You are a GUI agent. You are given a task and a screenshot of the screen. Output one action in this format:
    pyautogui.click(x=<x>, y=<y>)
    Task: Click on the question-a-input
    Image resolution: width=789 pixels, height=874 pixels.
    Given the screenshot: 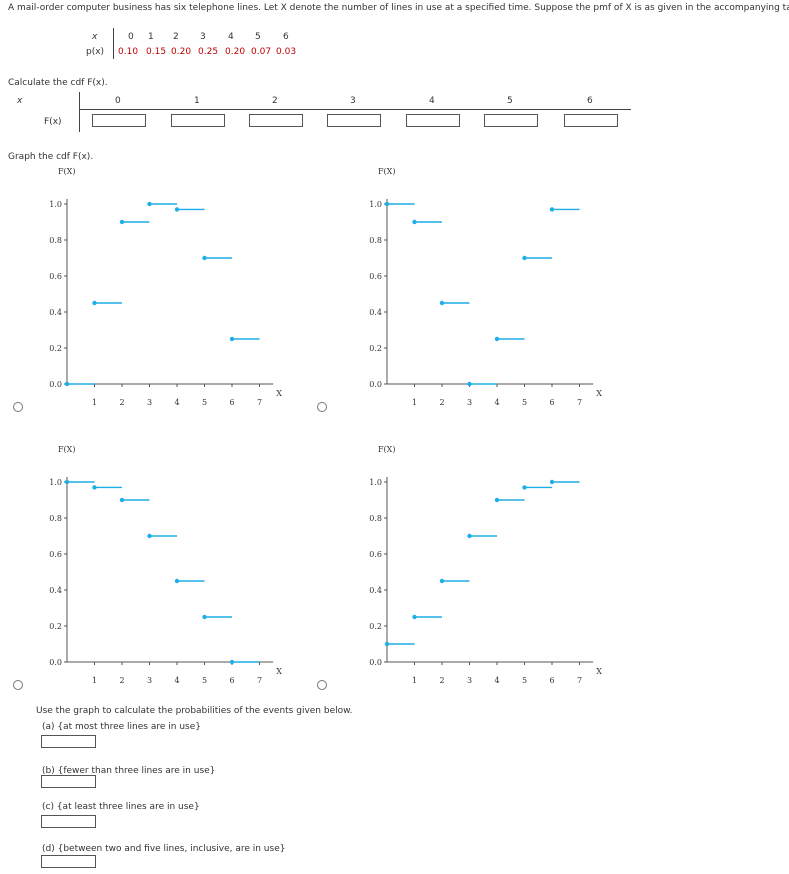 What is the action you would take?
    pyautogui.click(x=68, y=741)
    